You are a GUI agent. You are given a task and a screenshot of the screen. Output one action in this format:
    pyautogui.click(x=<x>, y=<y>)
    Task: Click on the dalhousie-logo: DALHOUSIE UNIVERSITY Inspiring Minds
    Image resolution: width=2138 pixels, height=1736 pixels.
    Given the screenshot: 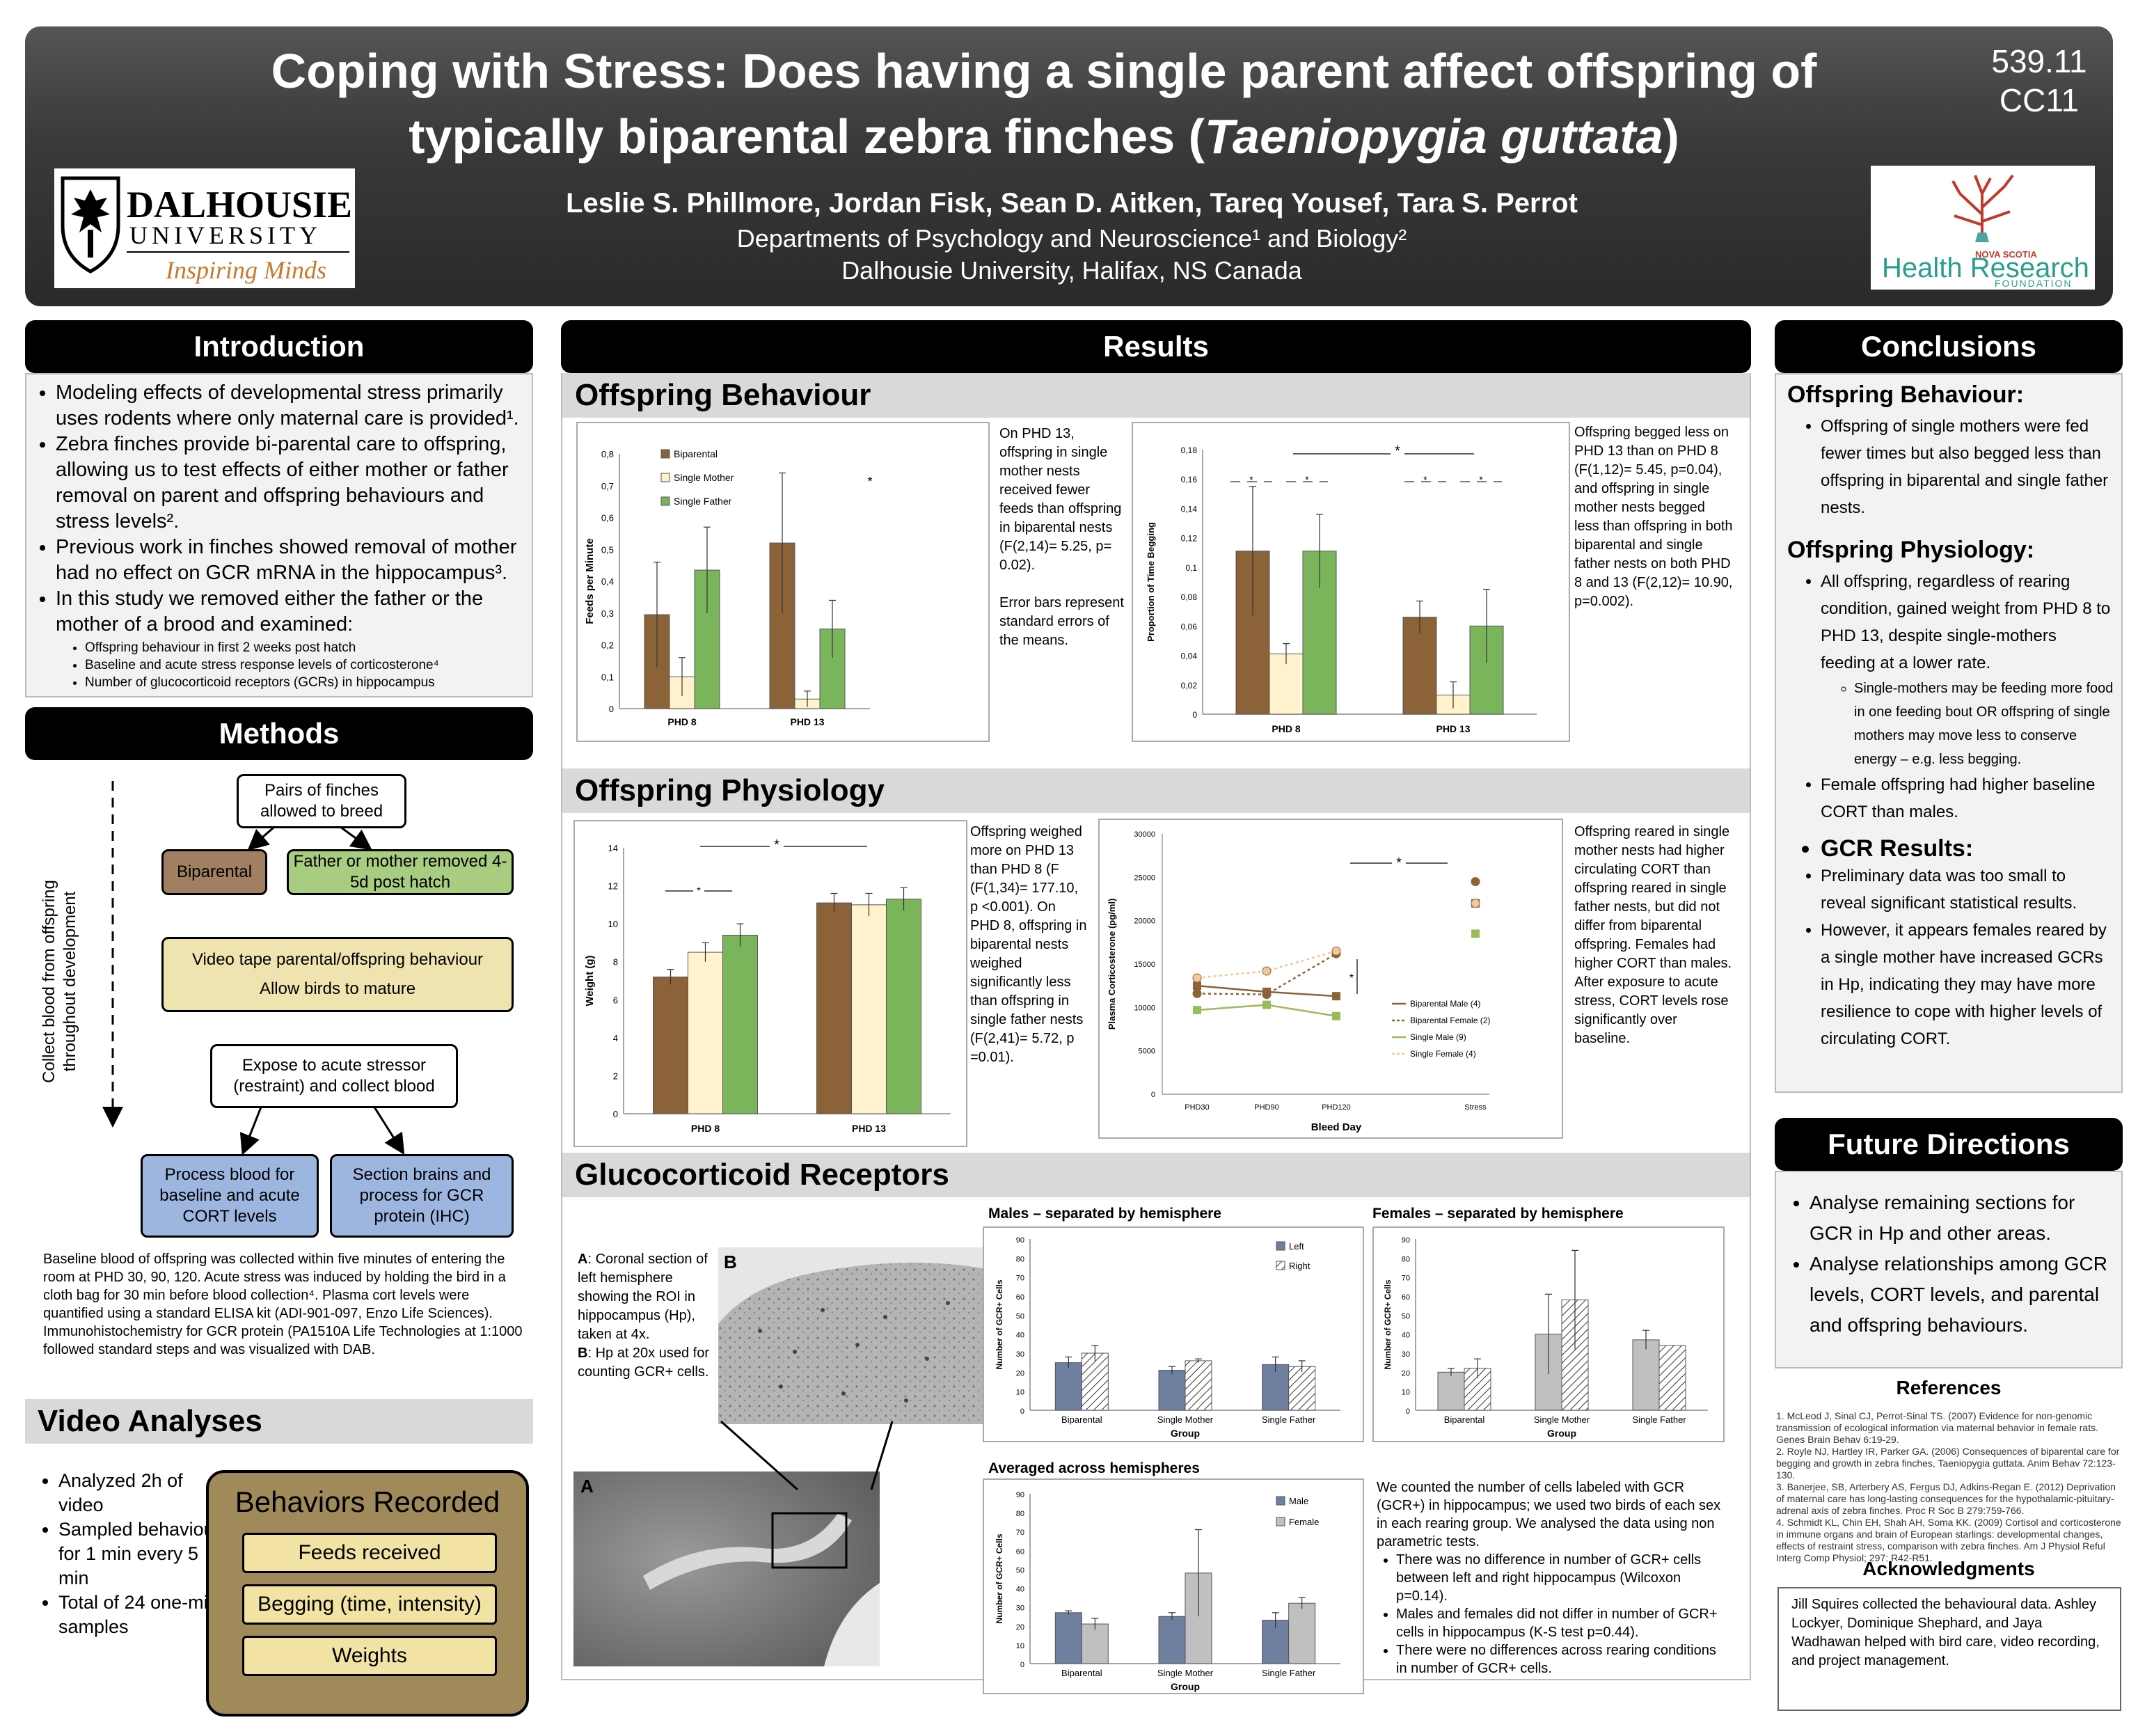 What is the action you would take?
    pyautogui.click(x=204, y=228)
    